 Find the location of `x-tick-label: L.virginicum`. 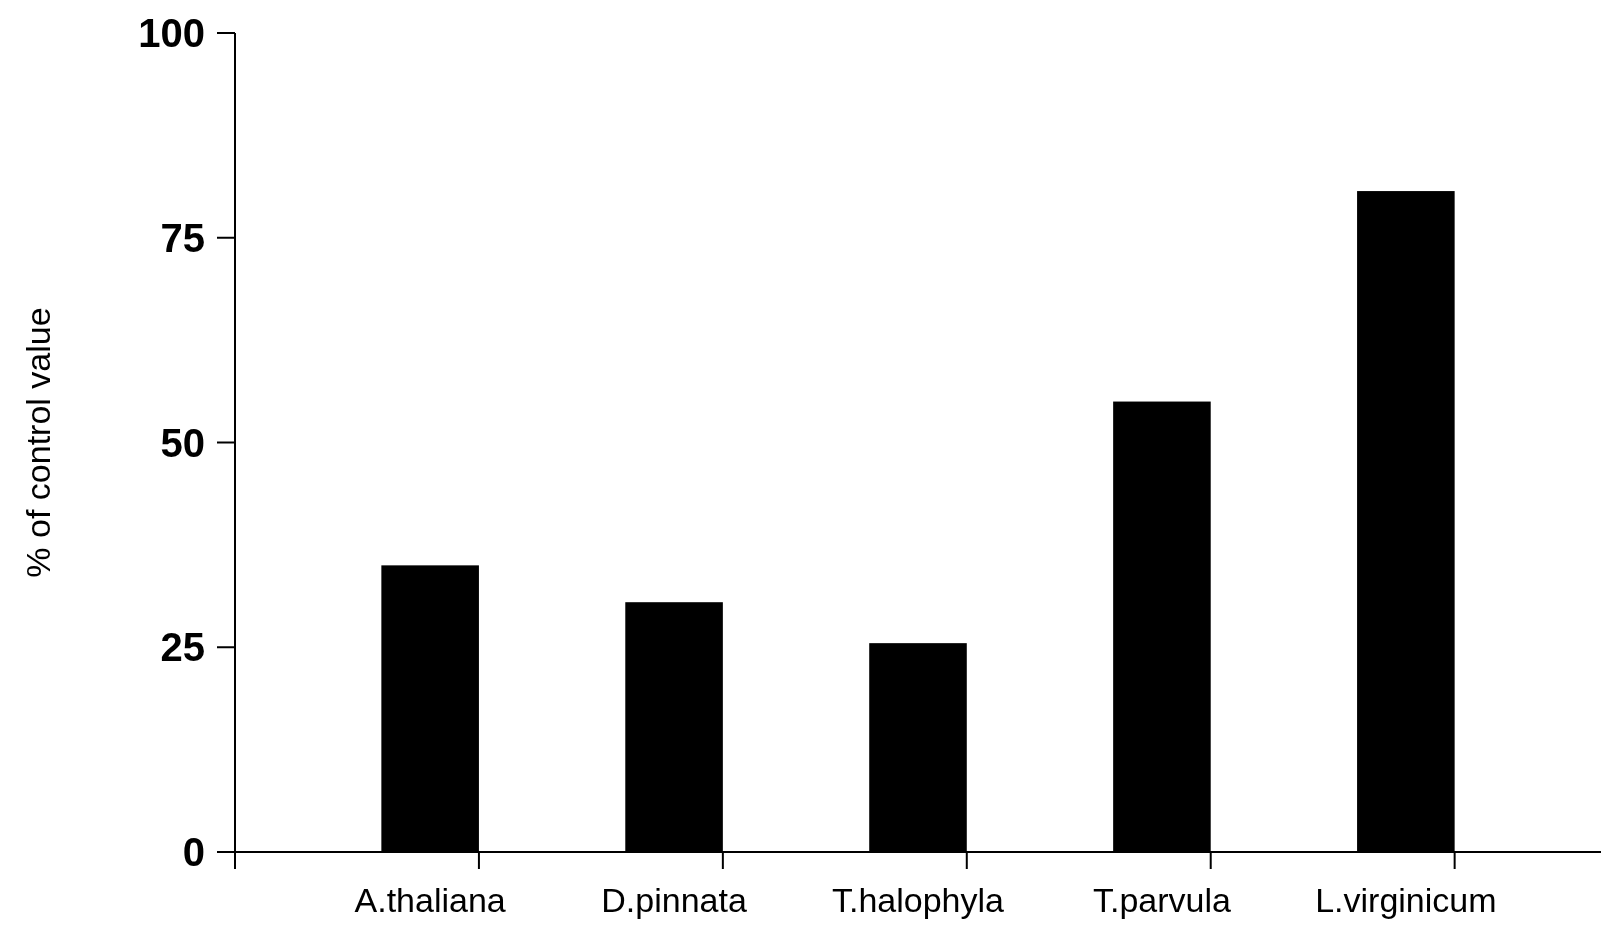

x-tick-label: L.virginicum is located at coordinates (1406, 900).